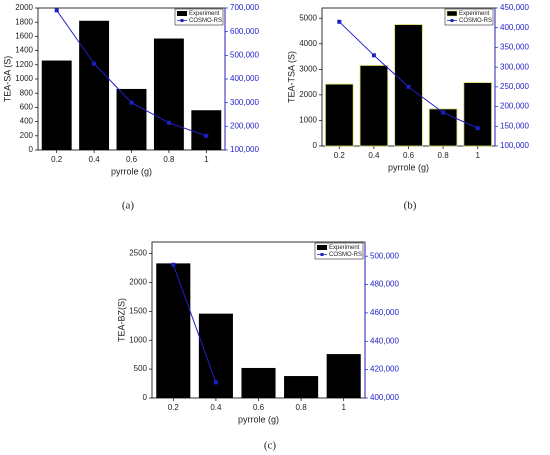 This screenshot has width=550, height=455. I want to click on y2-tick-label: 450,000, so click(514, 7).